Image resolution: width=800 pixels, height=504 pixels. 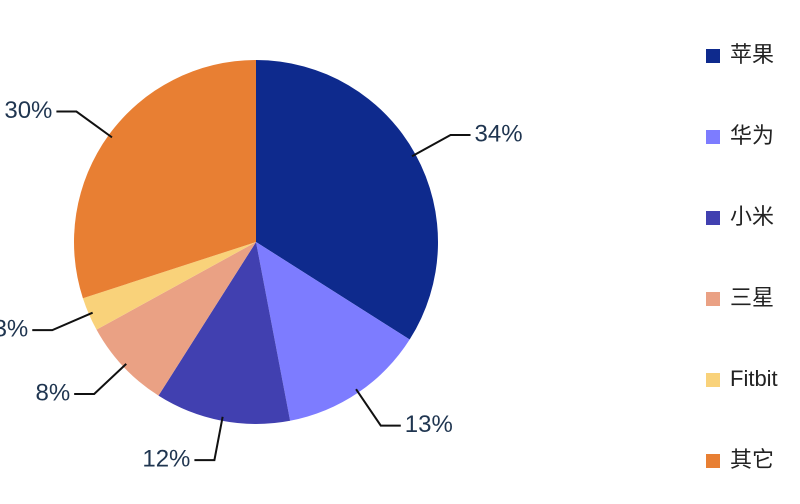 What do you see at coordinates (166, 458) in the screenshot?
I see `data-label: 12%` at bounding box center [166, 458].